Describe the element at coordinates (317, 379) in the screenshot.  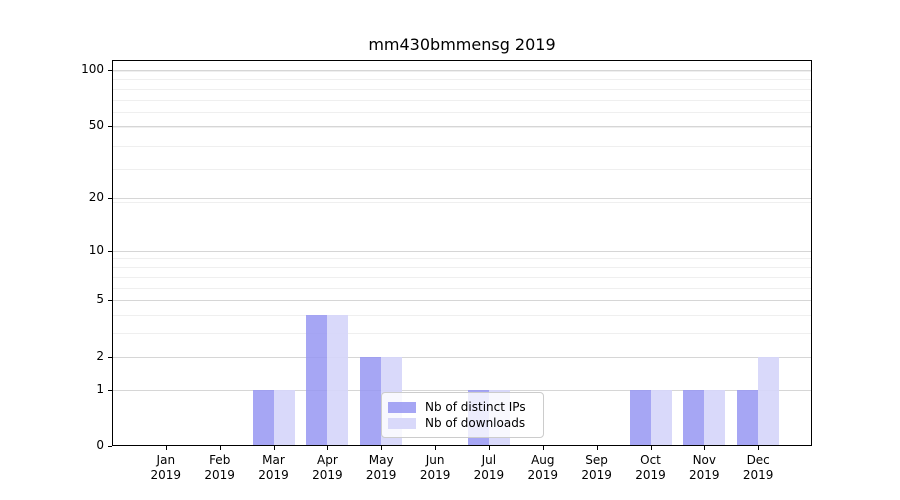
I see `bar-nb-of-distinct-ips-apr` at that location.